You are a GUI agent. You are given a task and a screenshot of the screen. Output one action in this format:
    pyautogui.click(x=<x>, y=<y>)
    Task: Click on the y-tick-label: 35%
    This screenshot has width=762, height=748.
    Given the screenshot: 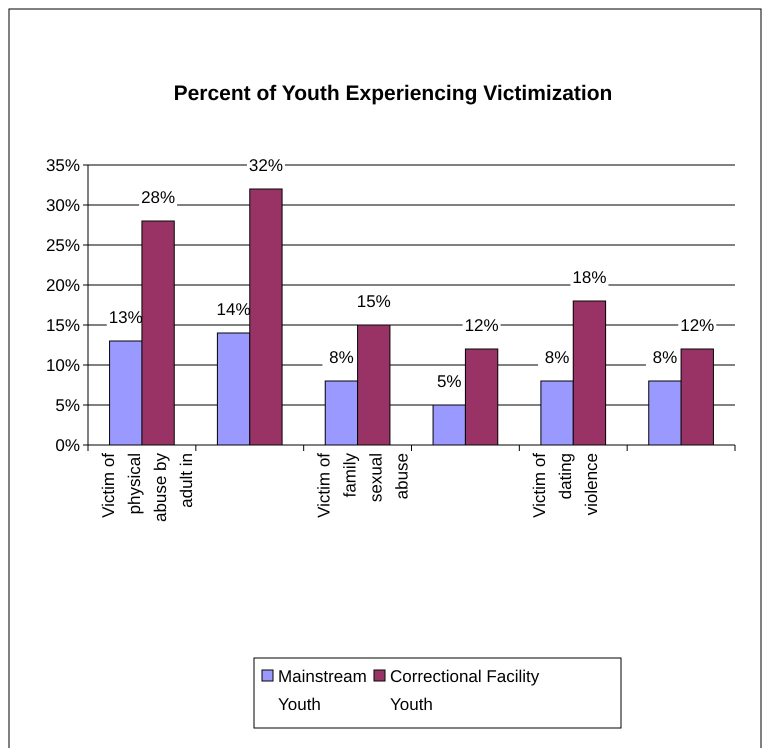 What is the action you would take?
    pyautogui.click(x=63, y=165)
    